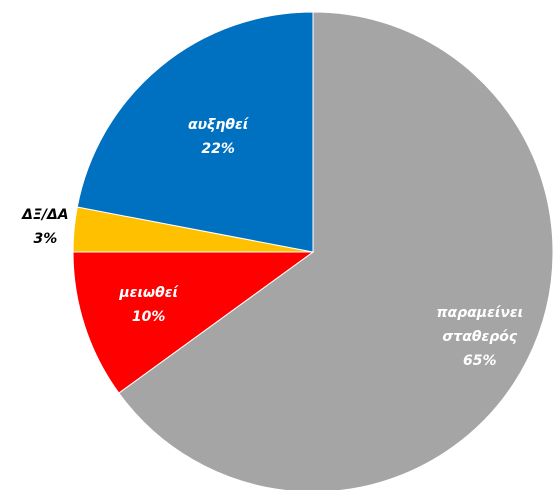 This screenshot has width=553, height=490. I want to click on pie-slice, so click(193, 322).